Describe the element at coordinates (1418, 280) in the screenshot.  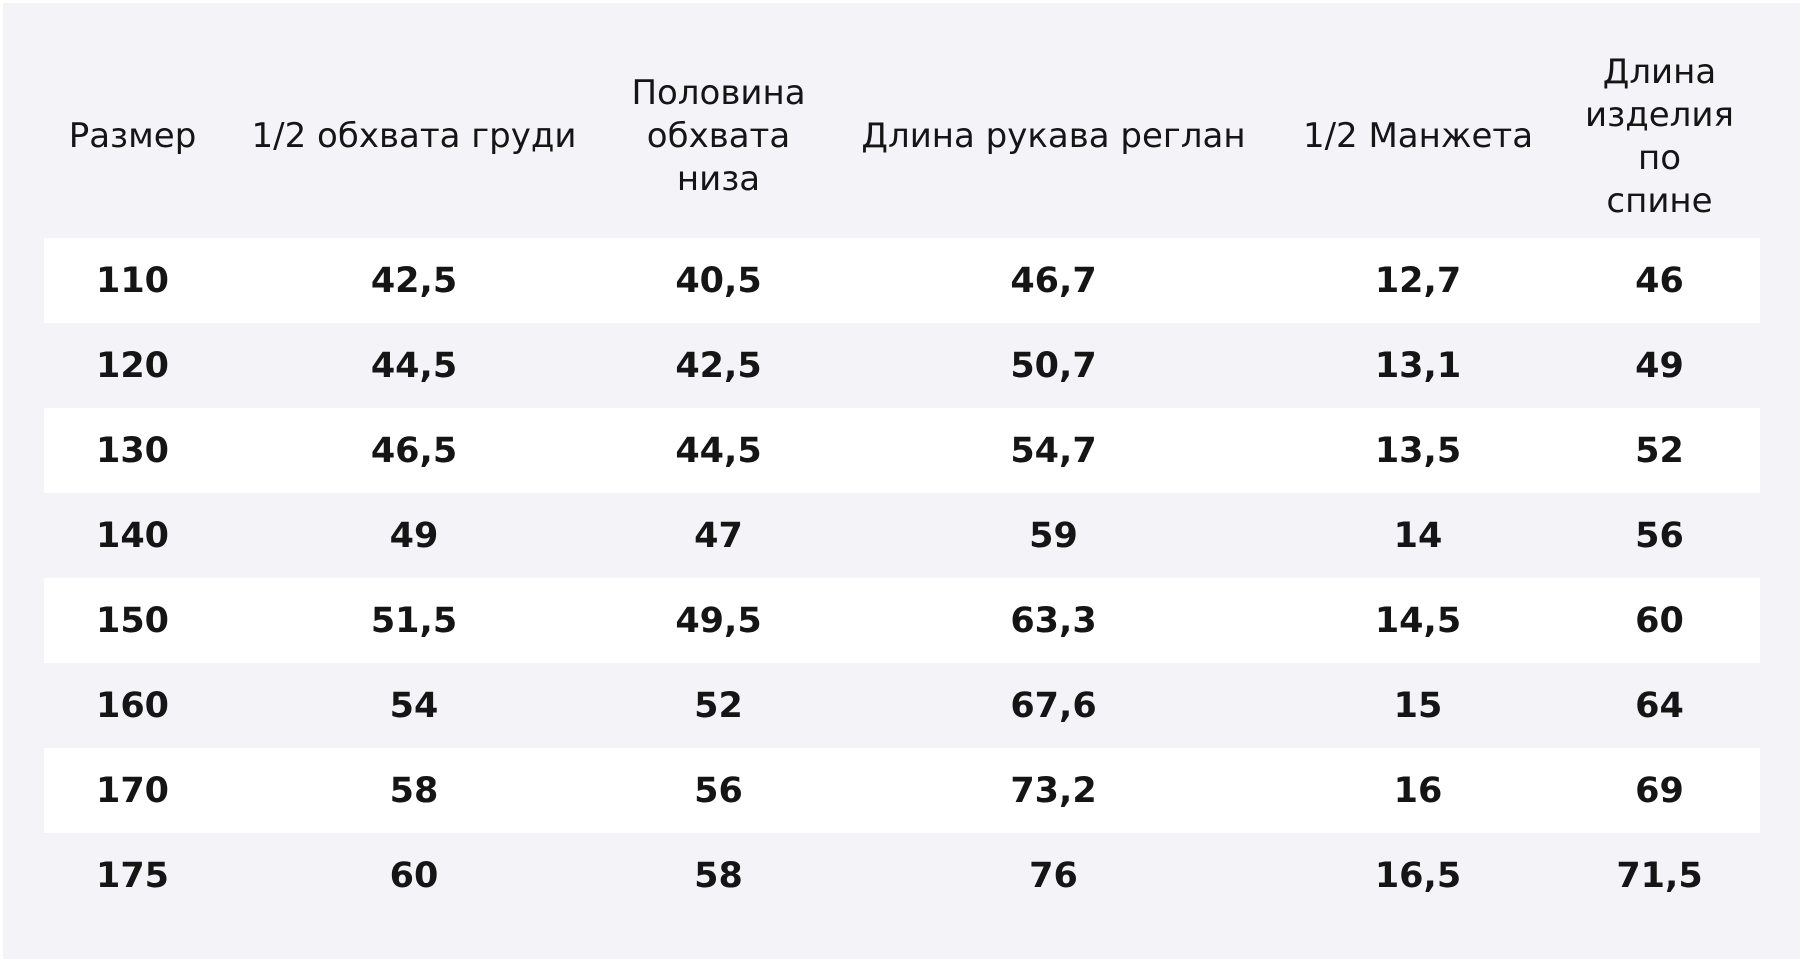
I see `table-cell: 12,7` at that location.